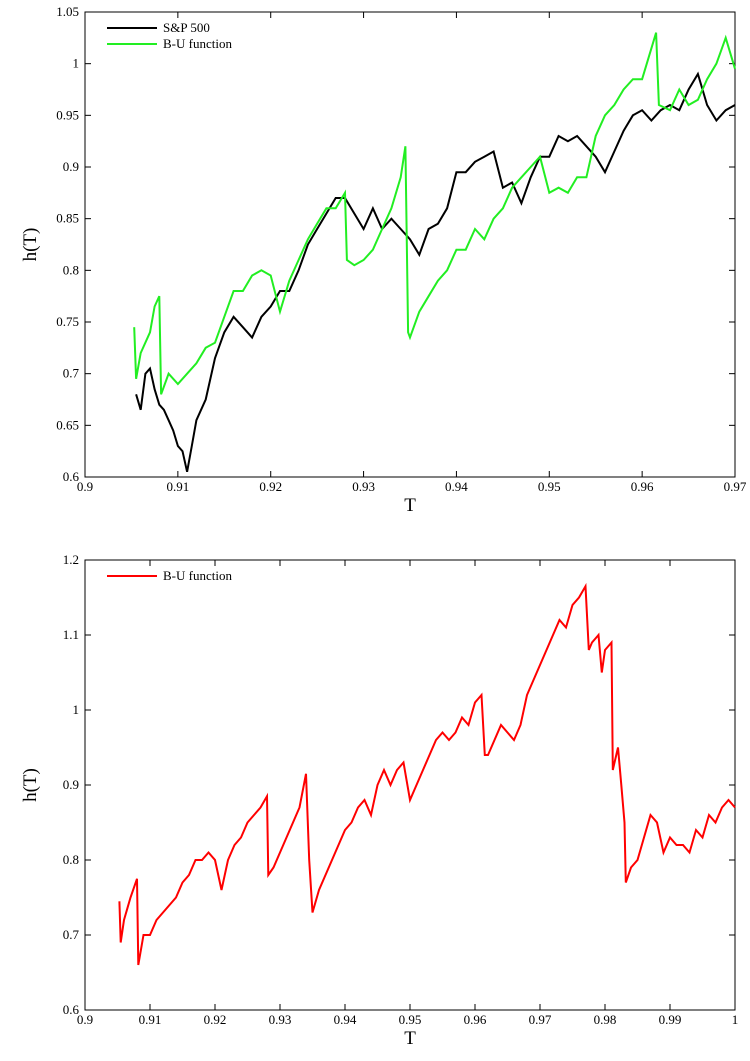 This screenshot has height=1061, width=750. Describe the element at coordinates (67, 218) in the screenshot. I see `y-tick-label: 0.85` at that location.